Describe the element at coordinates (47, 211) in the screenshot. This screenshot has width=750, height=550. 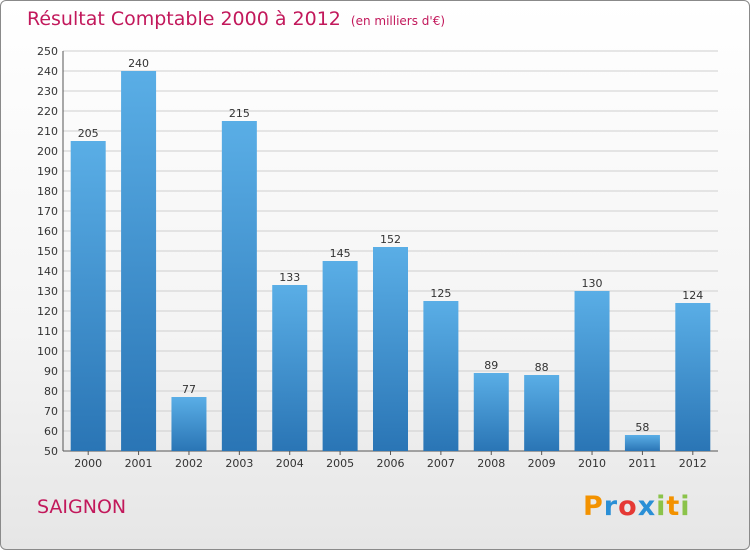
I see `y-tick-label: 170` at that location.